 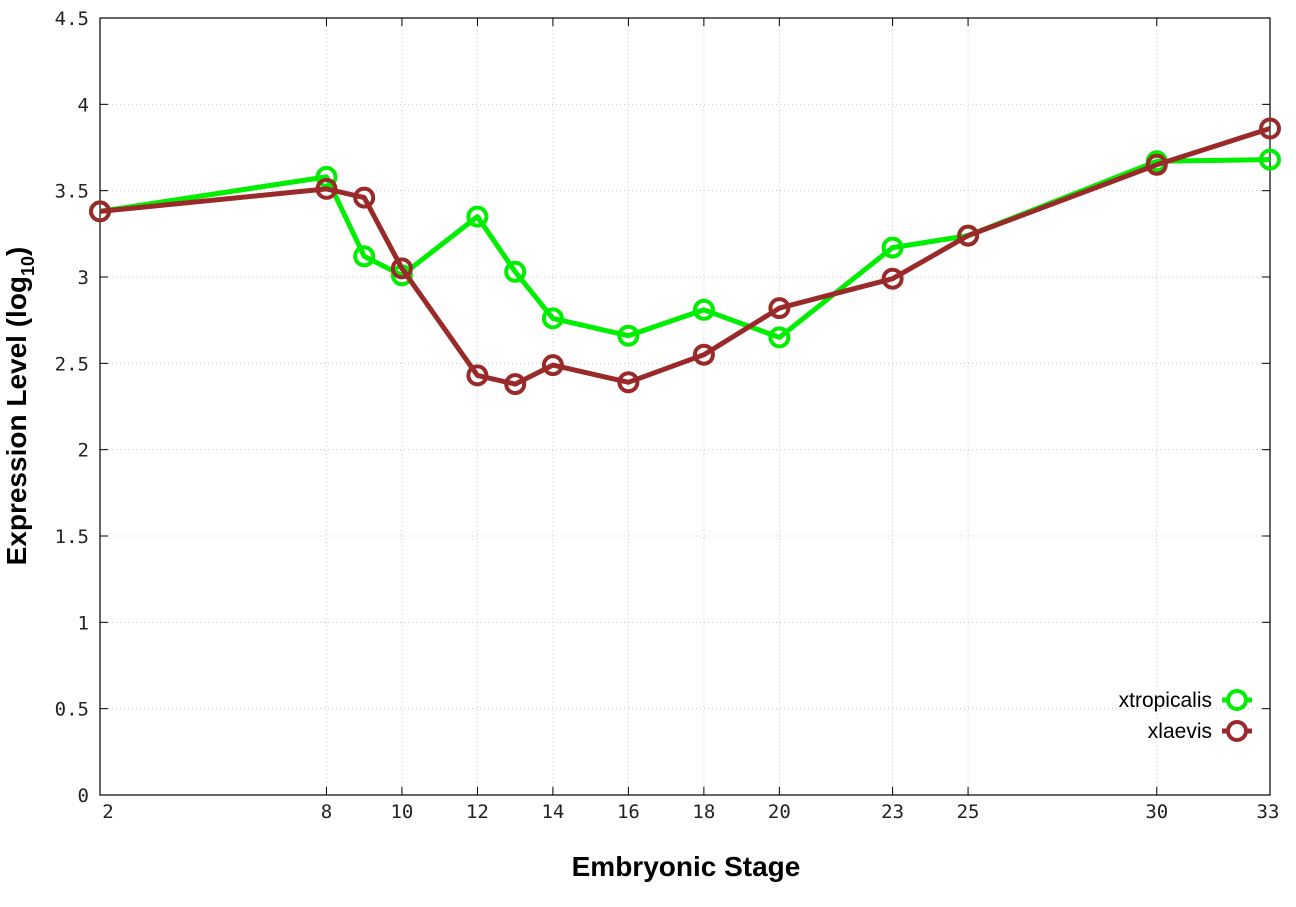 What do you see at coordinates (107, 812) in the screenshot?
I see `x-tick-label-2: 2` at bounding box center [107, 812].